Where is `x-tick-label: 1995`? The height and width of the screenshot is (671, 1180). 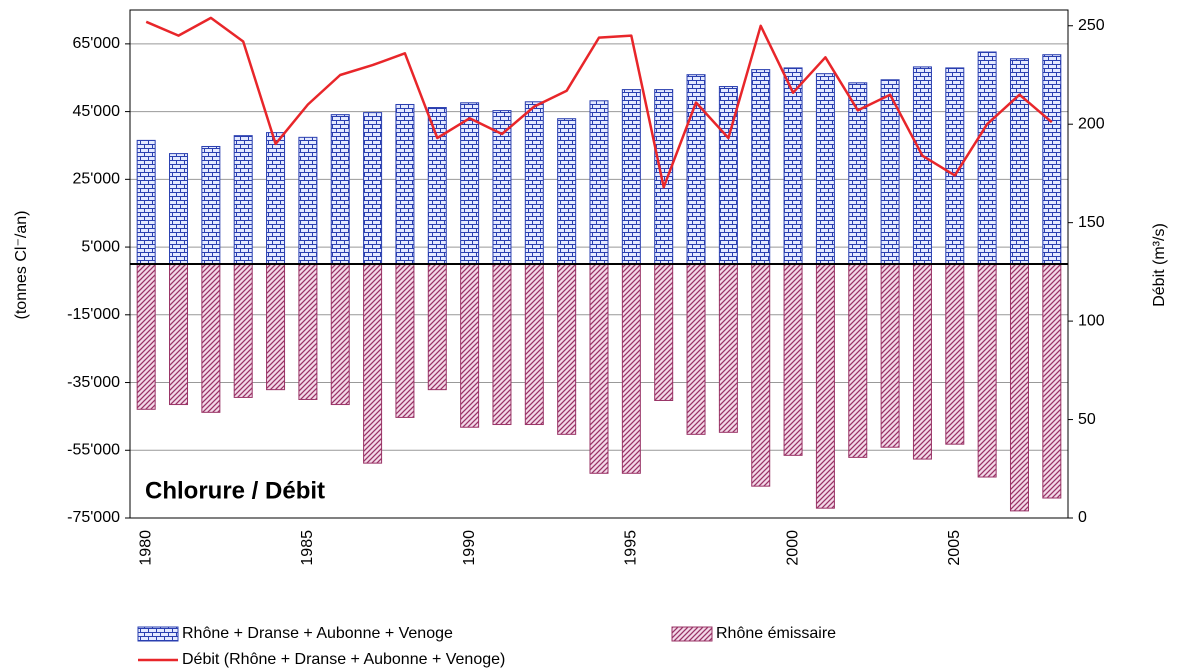
x-tick-label: 1995 is located at coordinates (631, 548).